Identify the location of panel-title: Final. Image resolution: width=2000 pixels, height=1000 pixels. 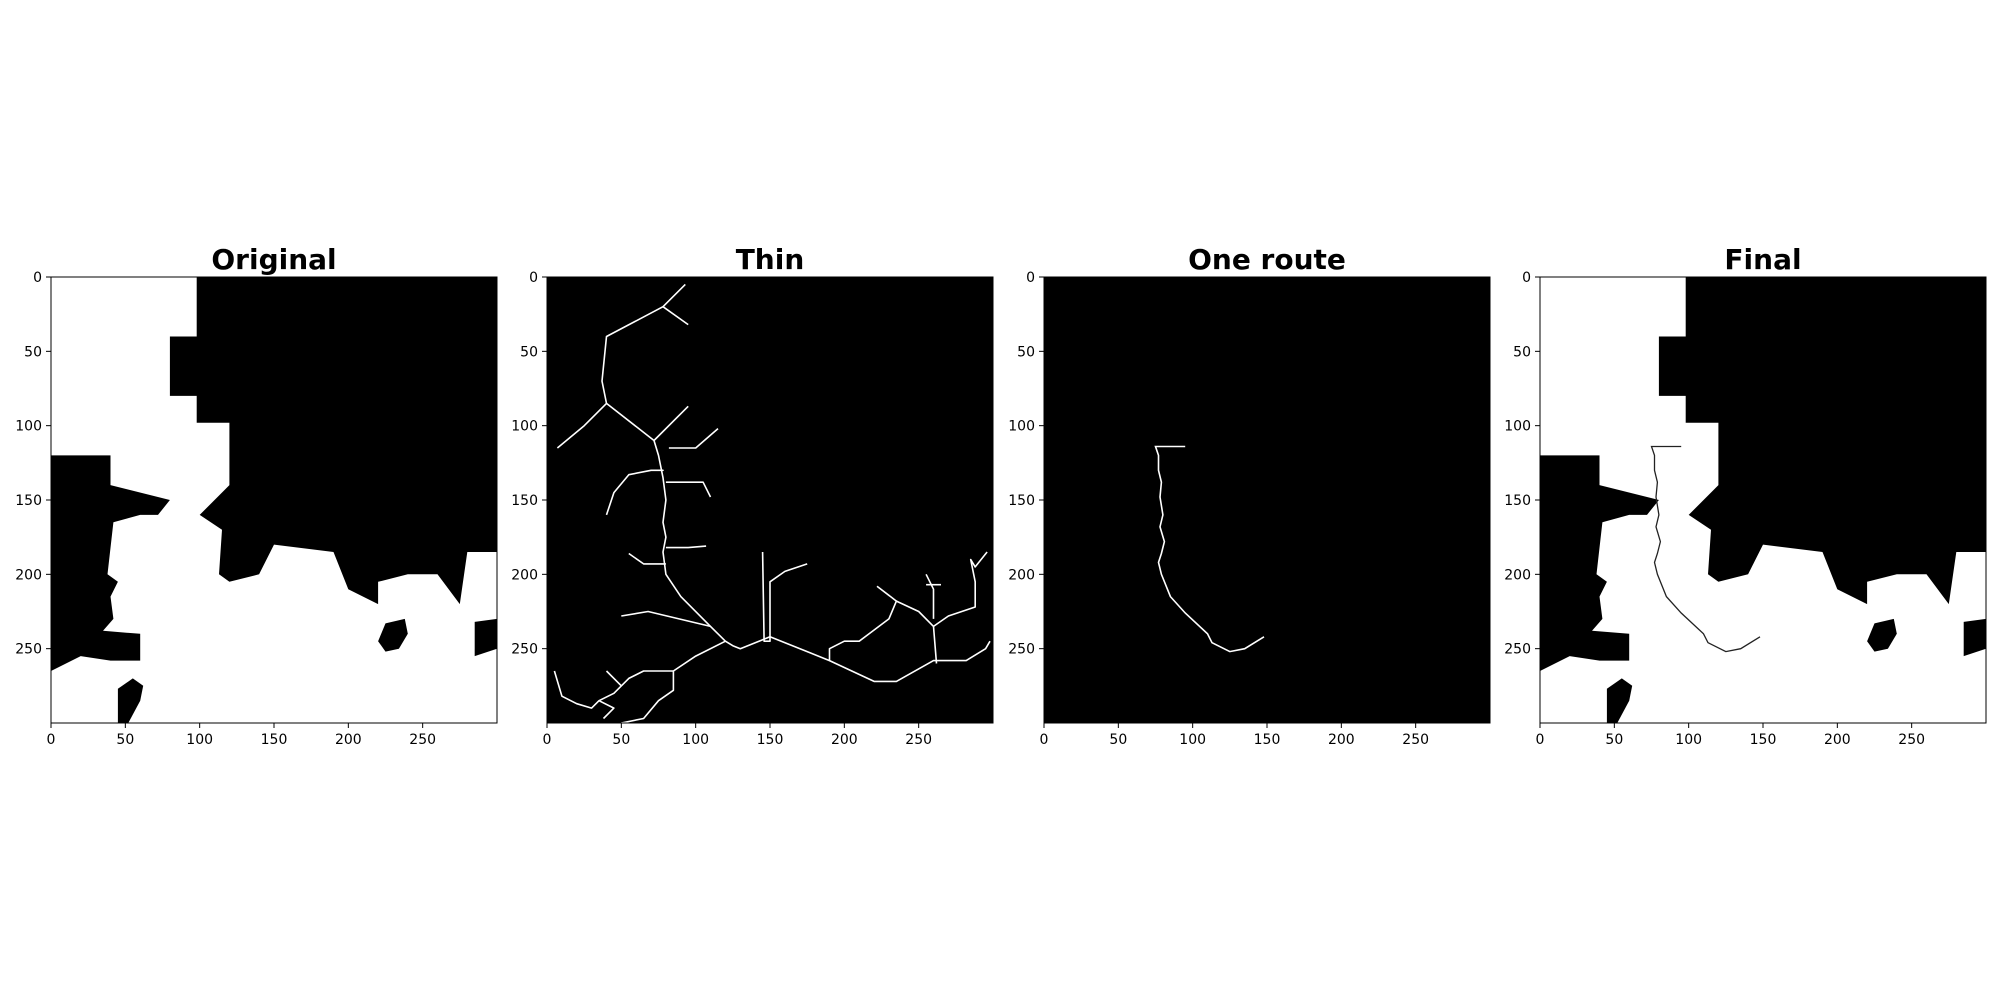
(1762, 259).